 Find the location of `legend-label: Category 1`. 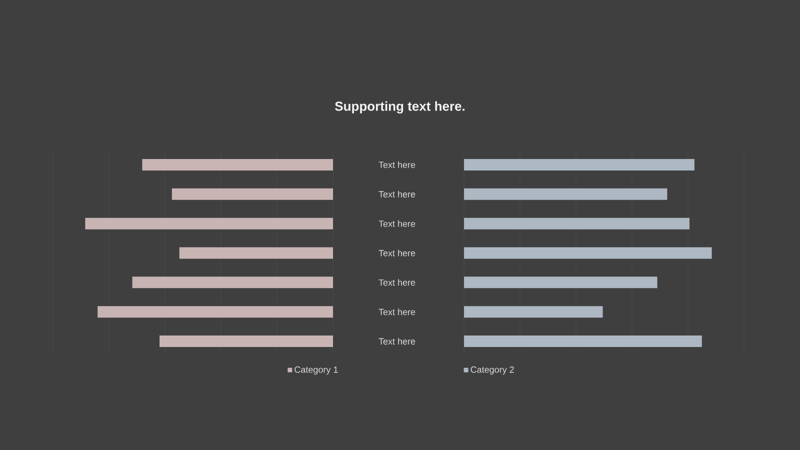

legend-label: Category 1 is located at coordinates (316, 370).